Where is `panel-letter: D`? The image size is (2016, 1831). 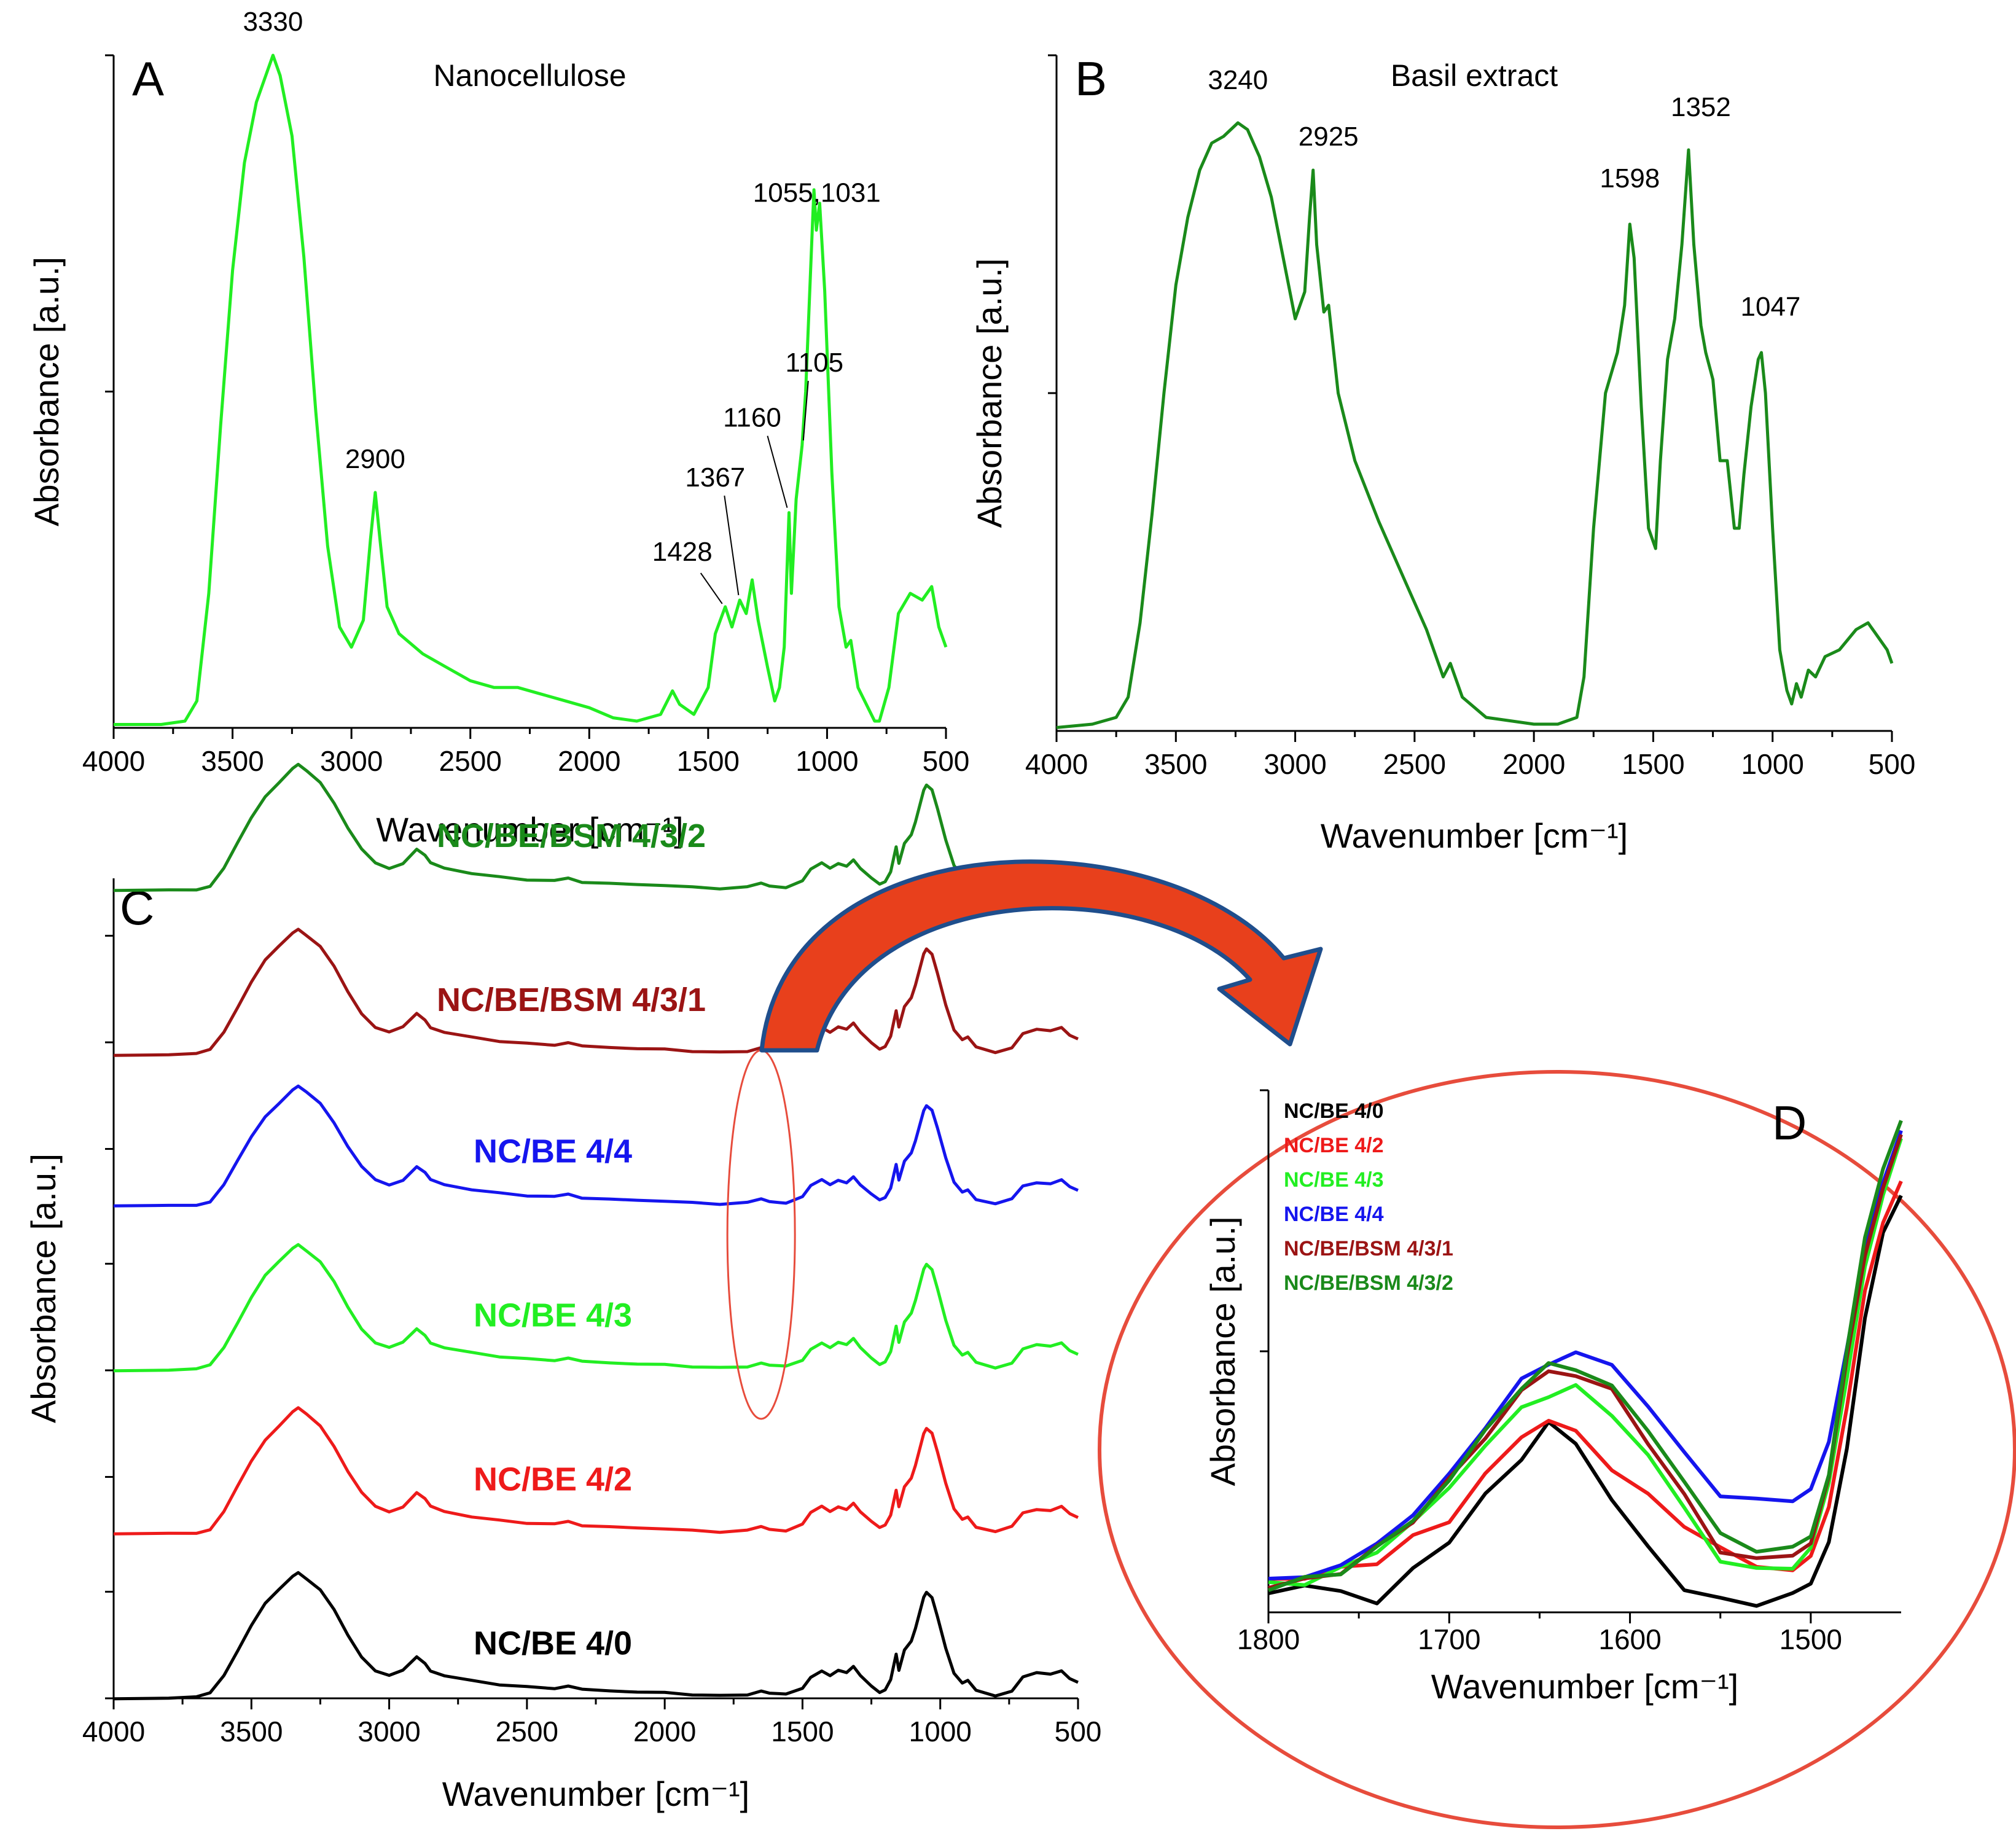 panel-letter: D is located at coordinates (1789, 1123).